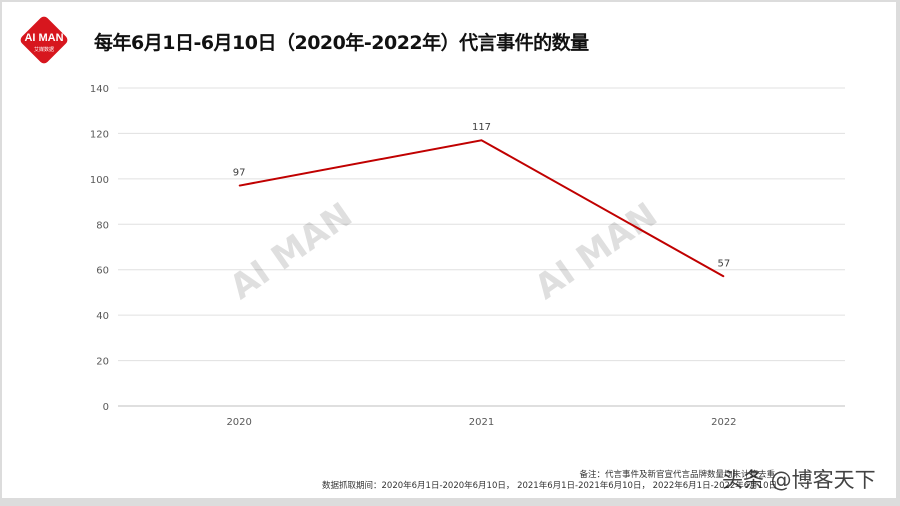 The image size is (900, 506). I want to click on data-label: 97, so click(239, 173).